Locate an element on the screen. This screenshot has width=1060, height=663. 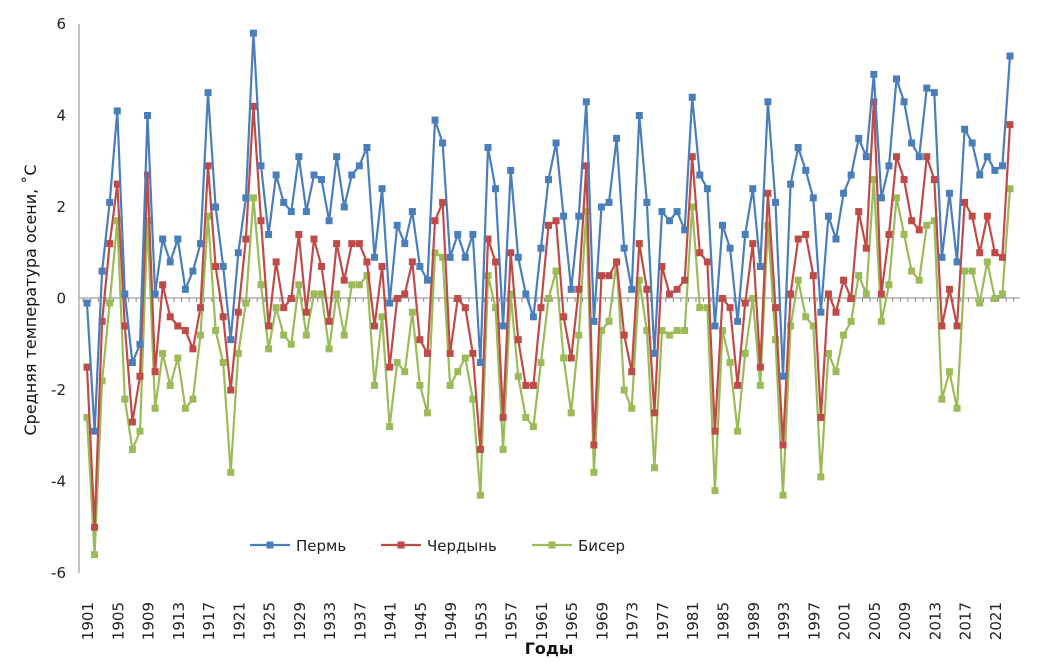
x-tick-label: 2013 is located at coordinates (935, 621).